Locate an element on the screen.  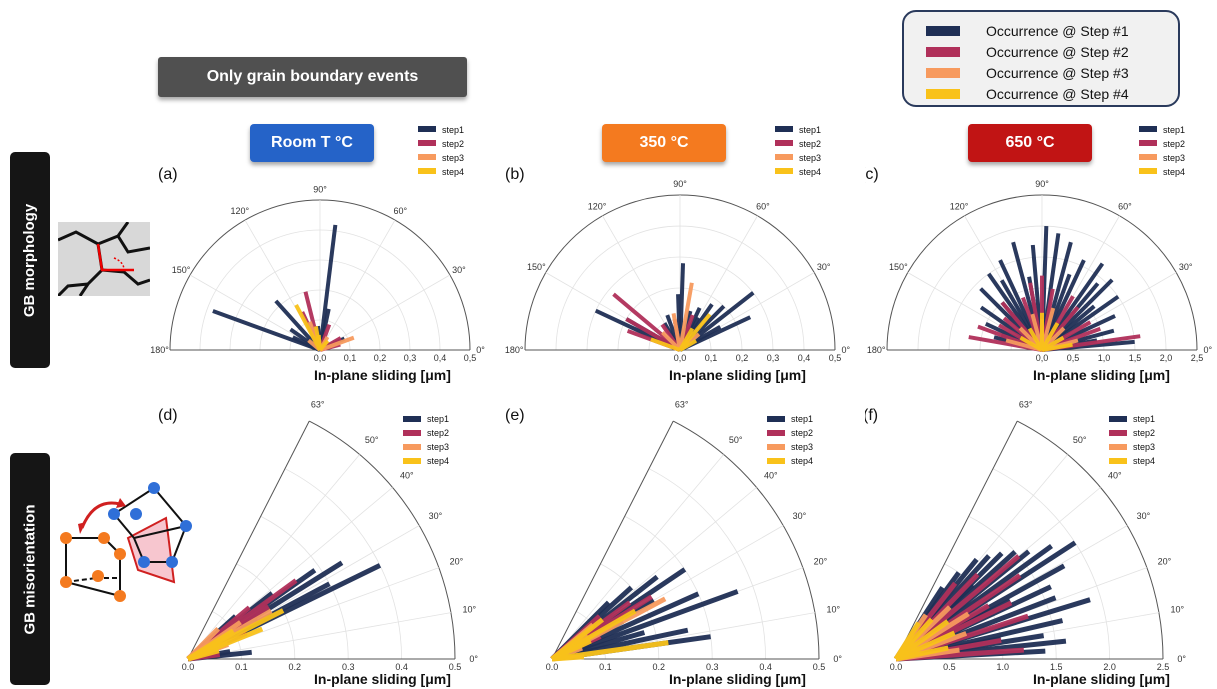
r-tick-label: 0.3 is located at coordinates (348, 667).